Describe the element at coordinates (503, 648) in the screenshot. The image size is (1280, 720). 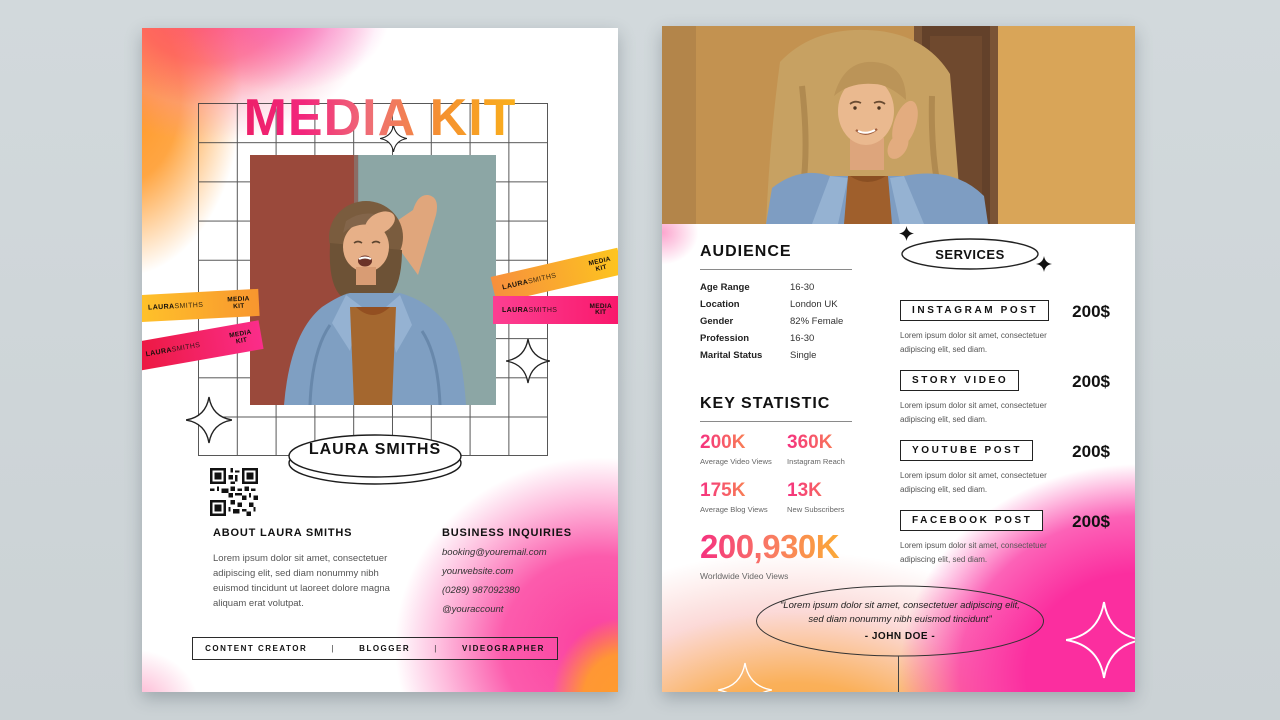
I see `role-label: VIDEOGRAPHER` at that location.